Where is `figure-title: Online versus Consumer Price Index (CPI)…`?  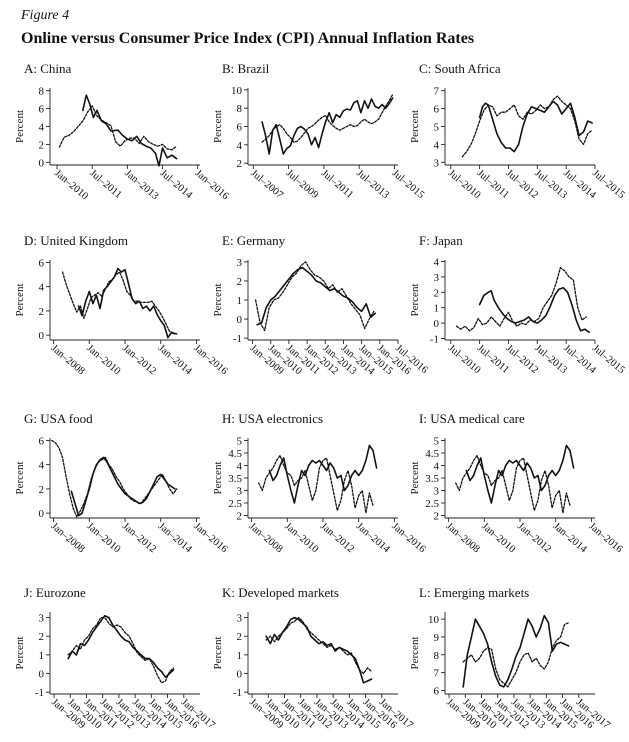
figure-title: Online versus Consumer Price Index (CPI)… is located at coordinates (248, 38).